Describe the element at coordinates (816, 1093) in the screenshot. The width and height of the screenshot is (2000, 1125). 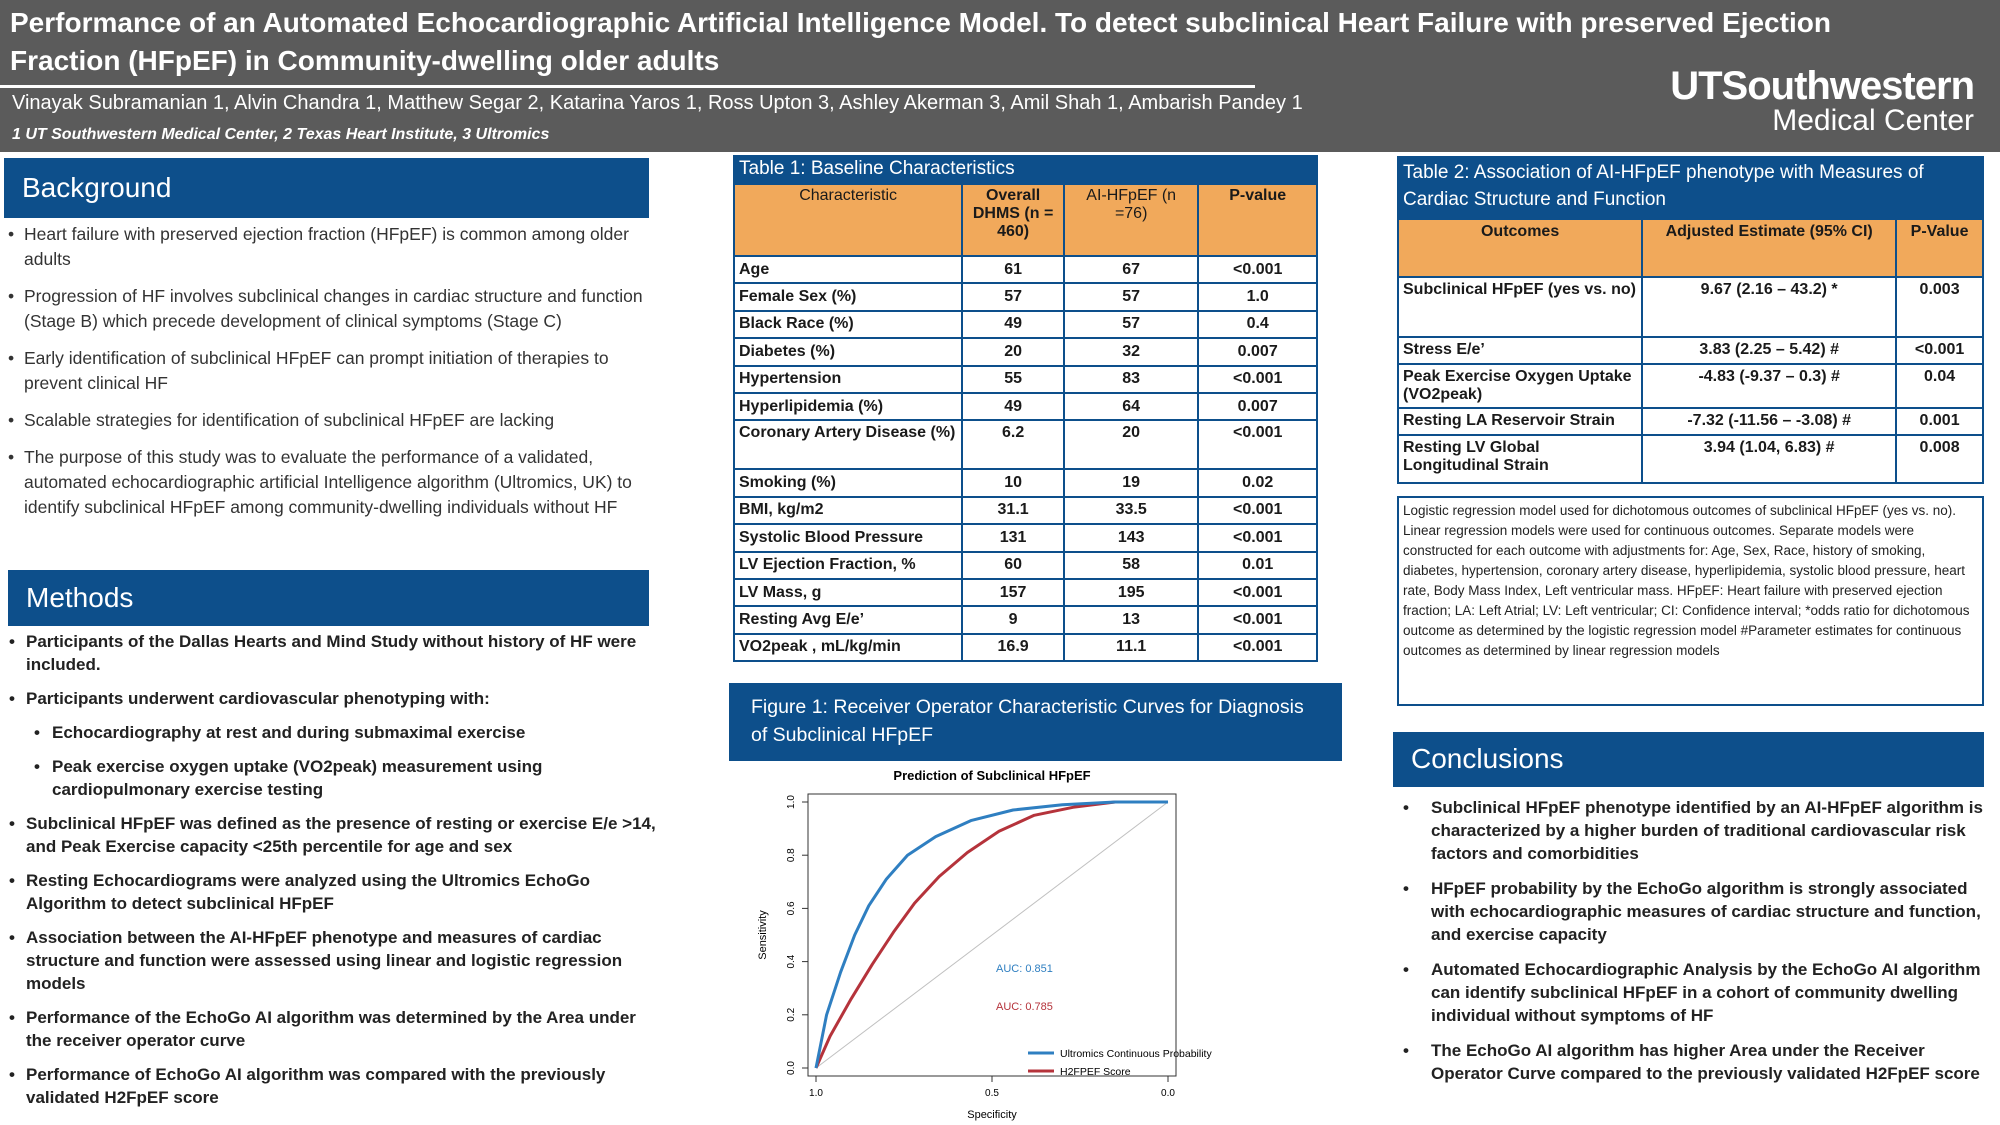
I see `x-tick-label: 1.0` at that location.